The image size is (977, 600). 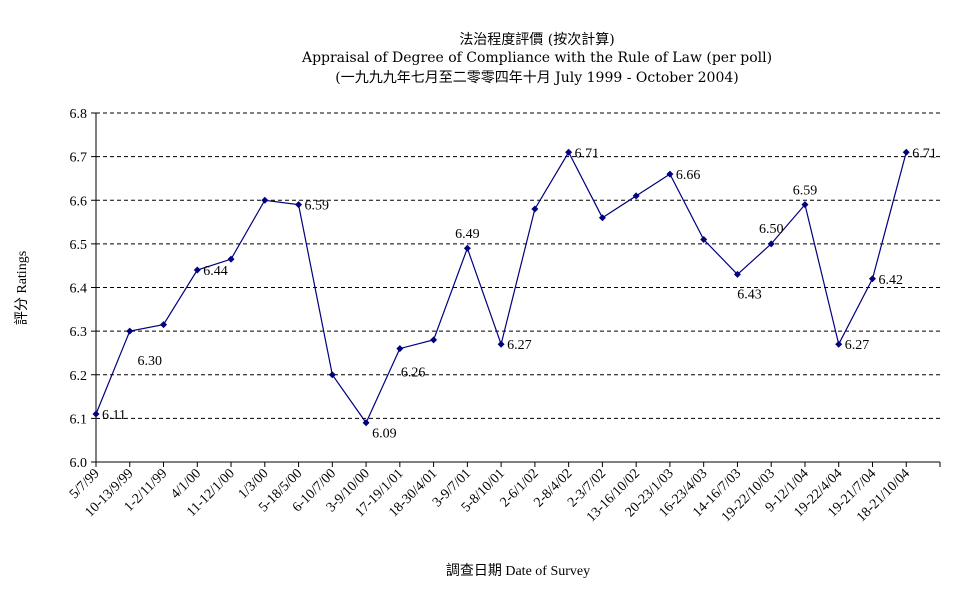 What do you see at coordinates (749, 294) in the screenshot?
I see `data-label: 6.43` at bounding box center [749, 294].